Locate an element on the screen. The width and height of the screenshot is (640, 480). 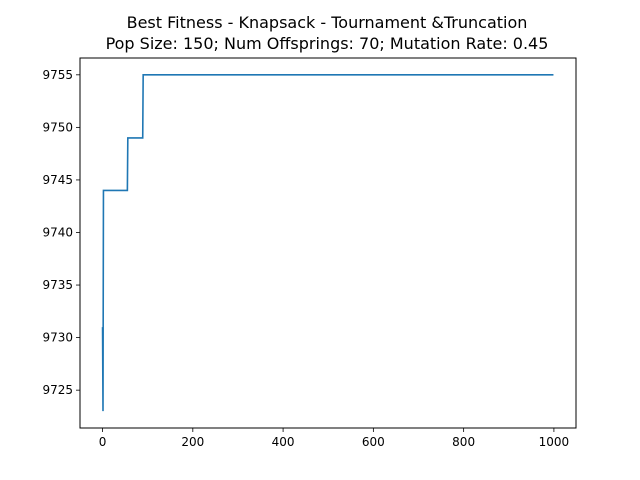
y-tick-label: 9750 is located at coordinates (57, 127).